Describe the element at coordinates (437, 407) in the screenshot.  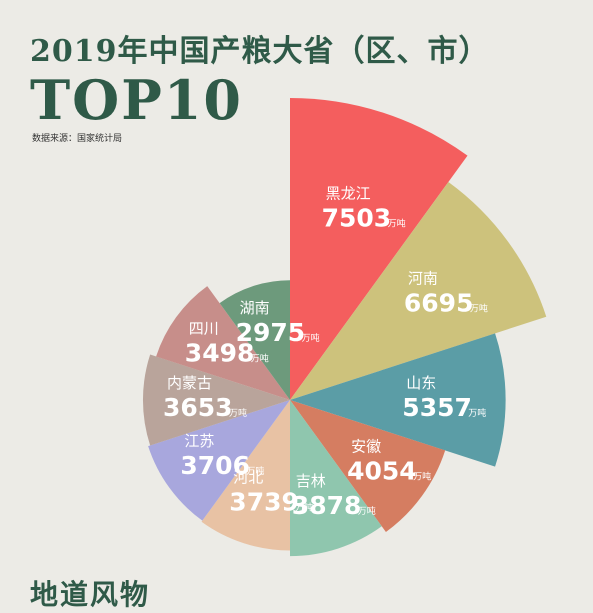
I see `slice-value-label: 5357` at that location.